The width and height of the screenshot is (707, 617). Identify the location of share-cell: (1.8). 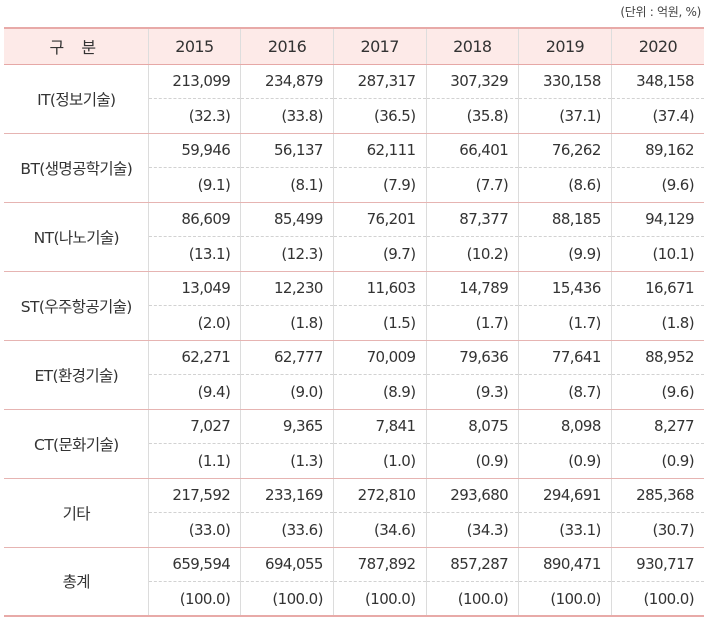
(657, 323).